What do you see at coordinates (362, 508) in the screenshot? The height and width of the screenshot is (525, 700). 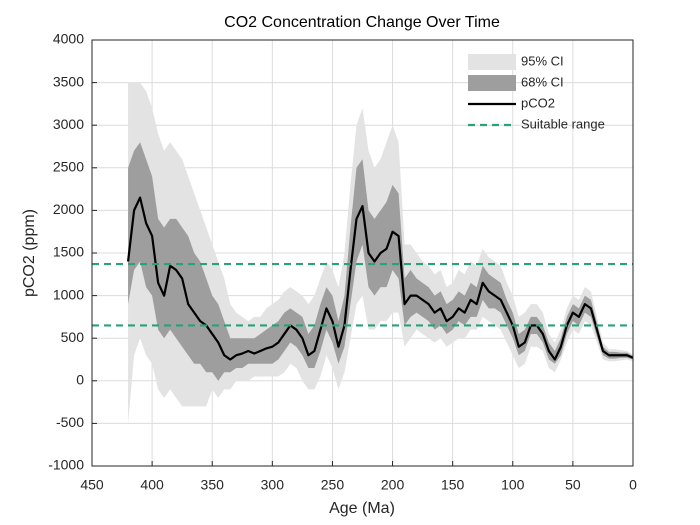 I see `x-axis-label: Age (Ma)` at bounding box center [362, 508].